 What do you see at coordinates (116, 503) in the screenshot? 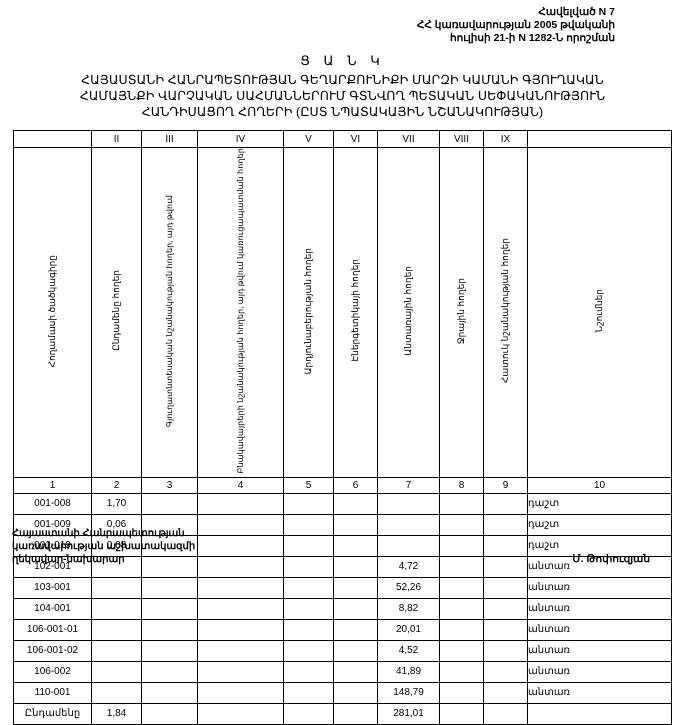
I see `cell-total: 1,70` at bounding box center [116, 503].